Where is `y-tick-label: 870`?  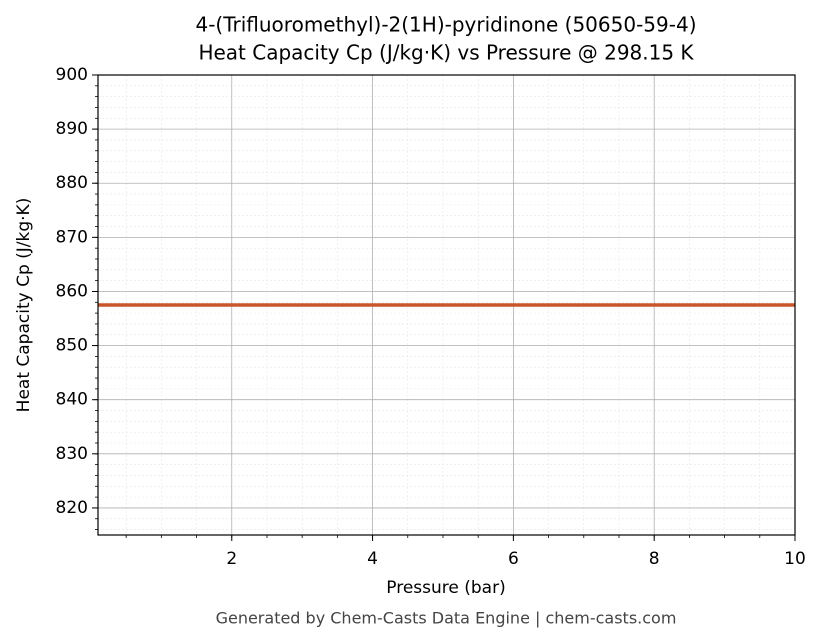 y-tick-label: 870 is located at coordinates (72, 237).